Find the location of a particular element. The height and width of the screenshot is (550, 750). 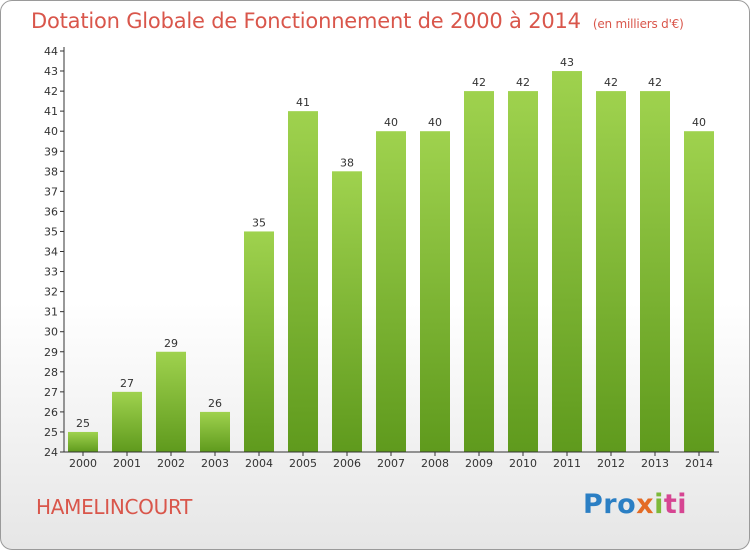

x-tick-label: 2010 is located at coordinates (523, 463).